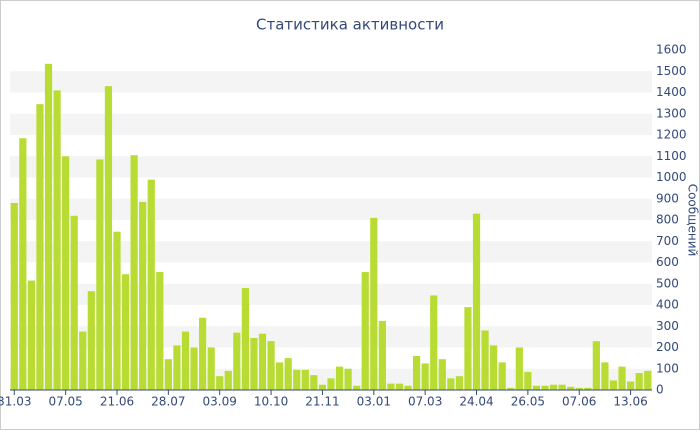 The width and height of the screenshot is (700, 434). What do you see at coordinates (425, 402) in the screenshot?
I see `x-tick-label: 07.03` at bounding box center [425, 402].